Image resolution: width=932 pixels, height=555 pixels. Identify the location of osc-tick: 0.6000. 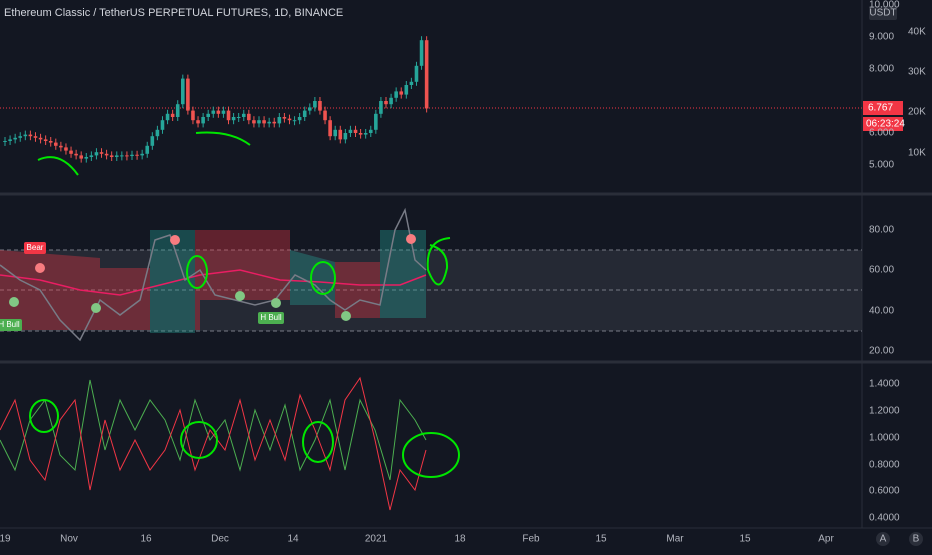
(884, 491).